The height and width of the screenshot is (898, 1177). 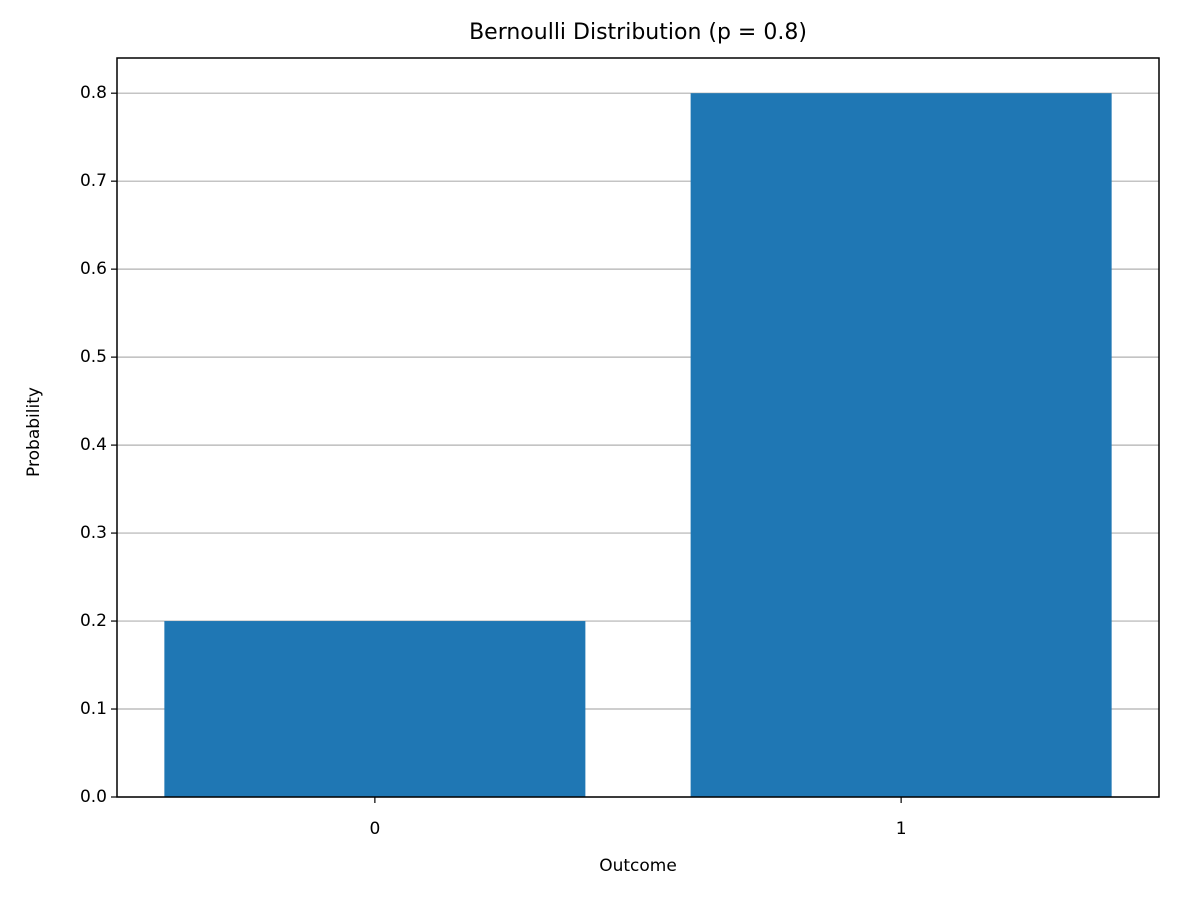 I want to click on y-tick-label: 0.1, so click(x=93, y=709).